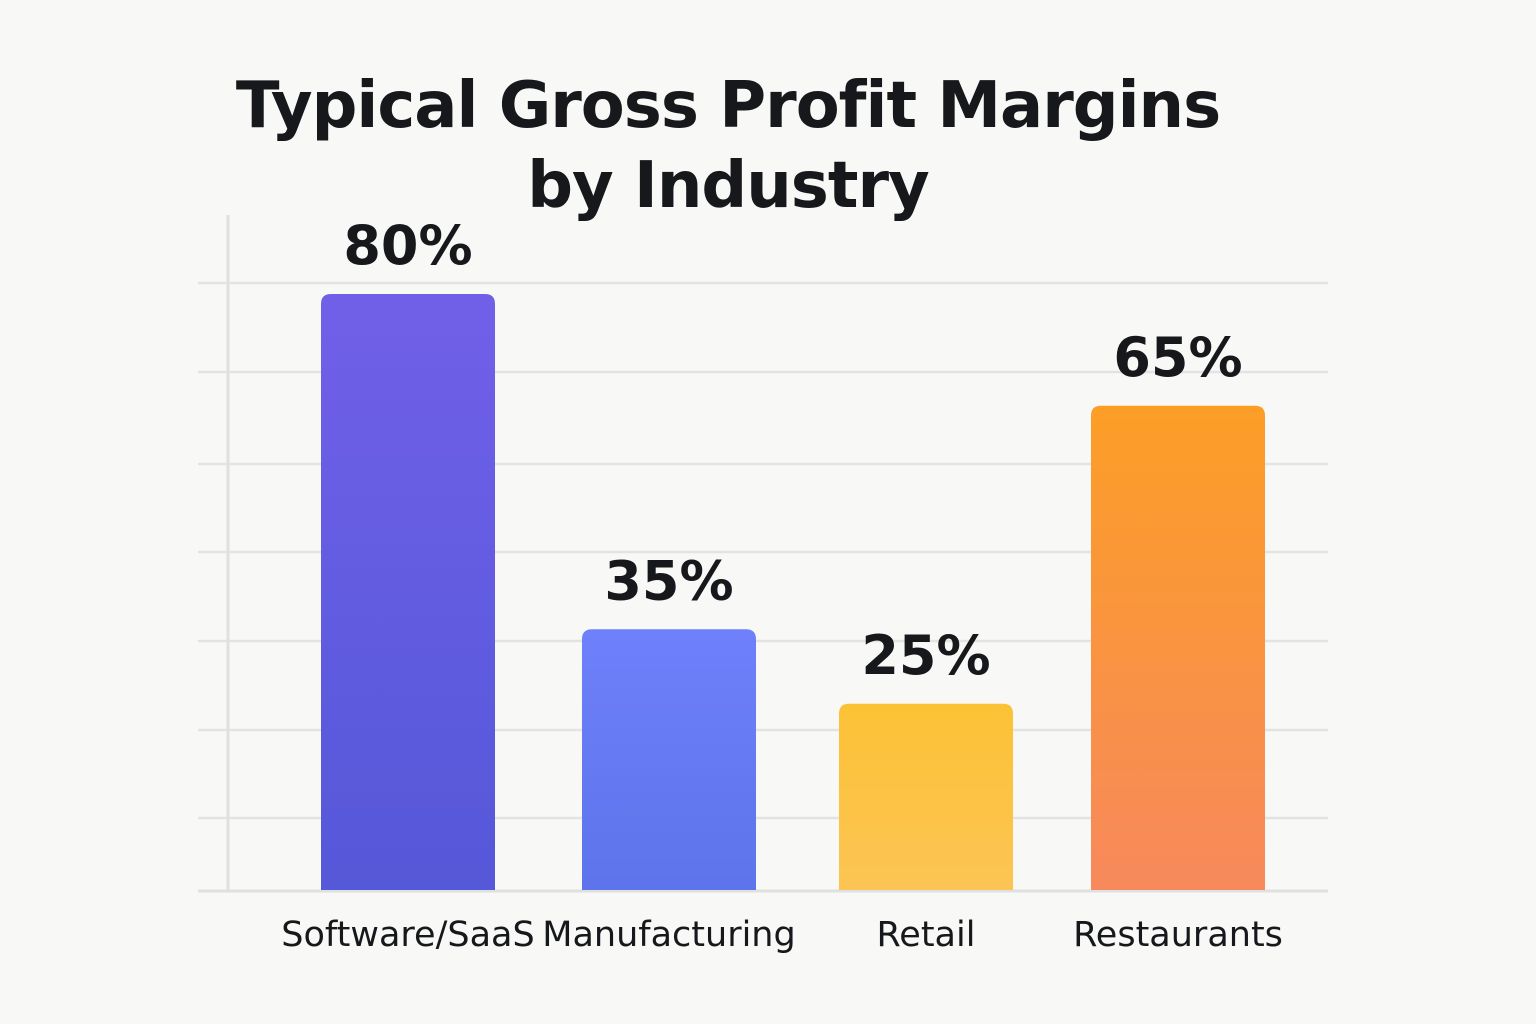  I want to click on value-label: 35%, so click(668, 580).